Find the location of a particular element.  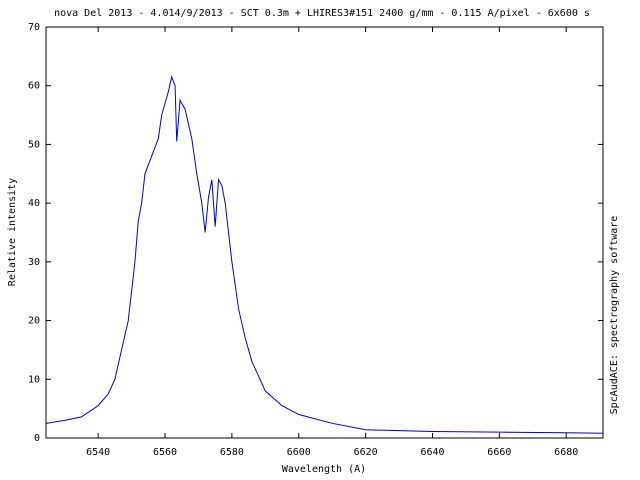

x-tick-label: 6620 is located at coordinates (366, 452).